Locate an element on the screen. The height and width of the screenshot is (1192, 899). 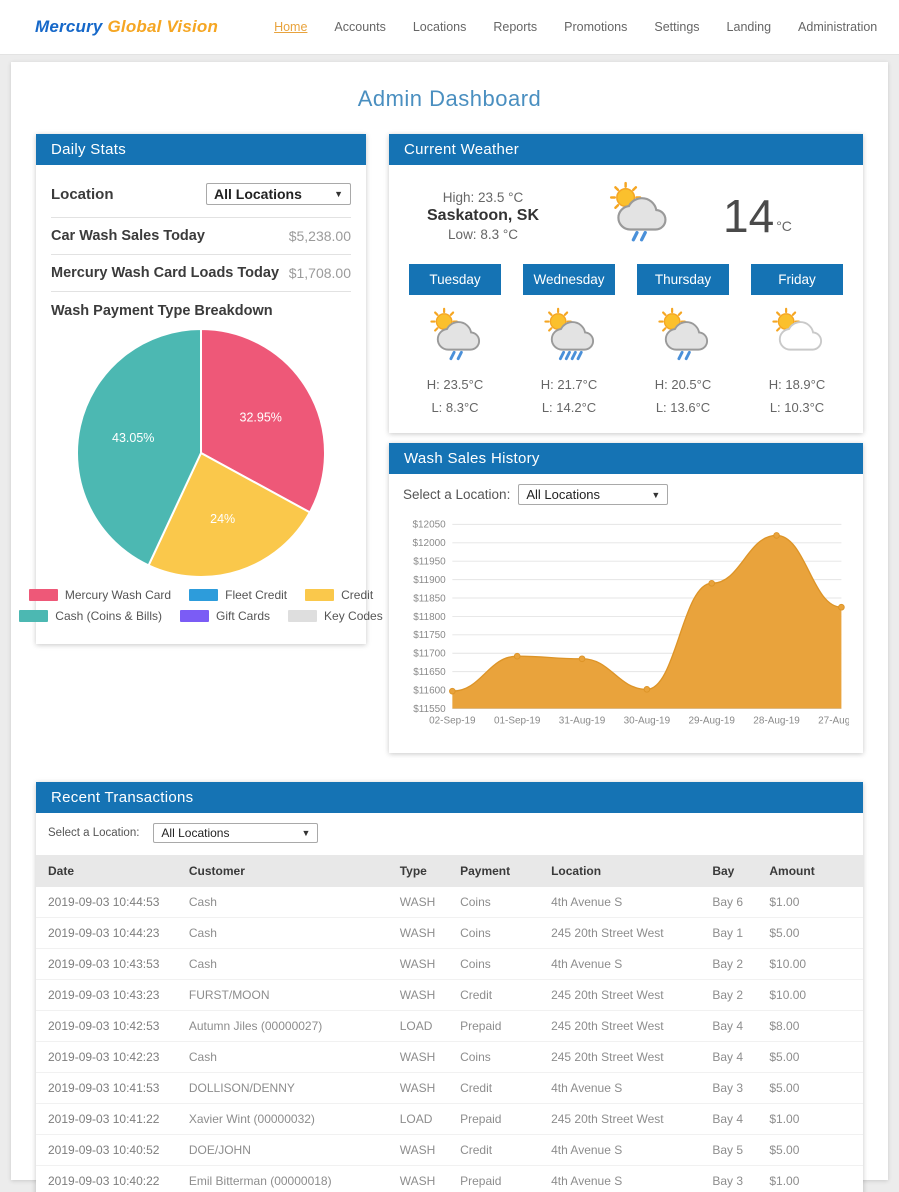
current-high: High: 23.5 °C is located at coordinates (483, 197).